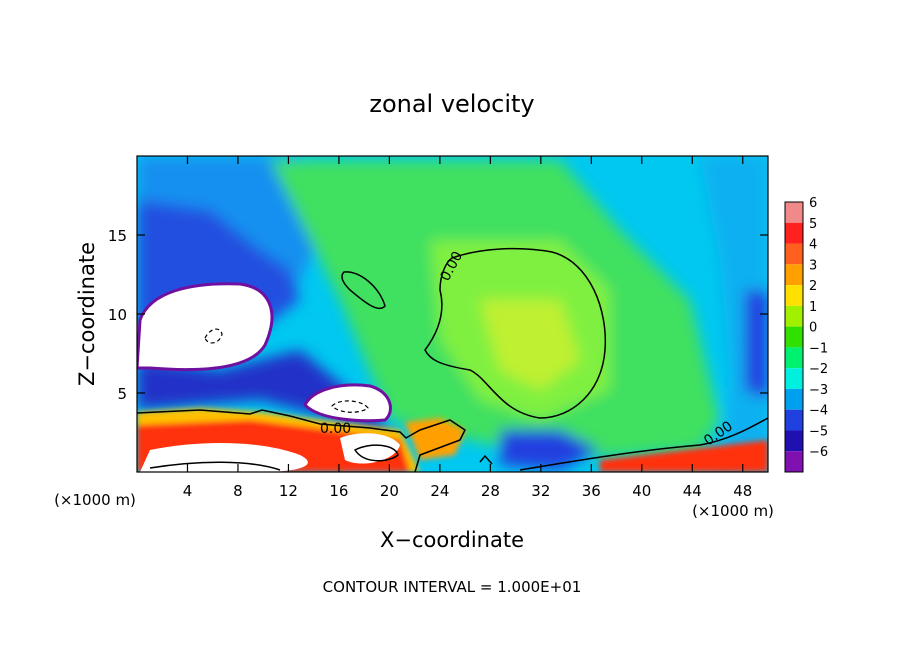 The image size is (904, 654). Describe the element at coordinates (188, 491) in the screenshot. I see `x-tick-label: 4` at that location.